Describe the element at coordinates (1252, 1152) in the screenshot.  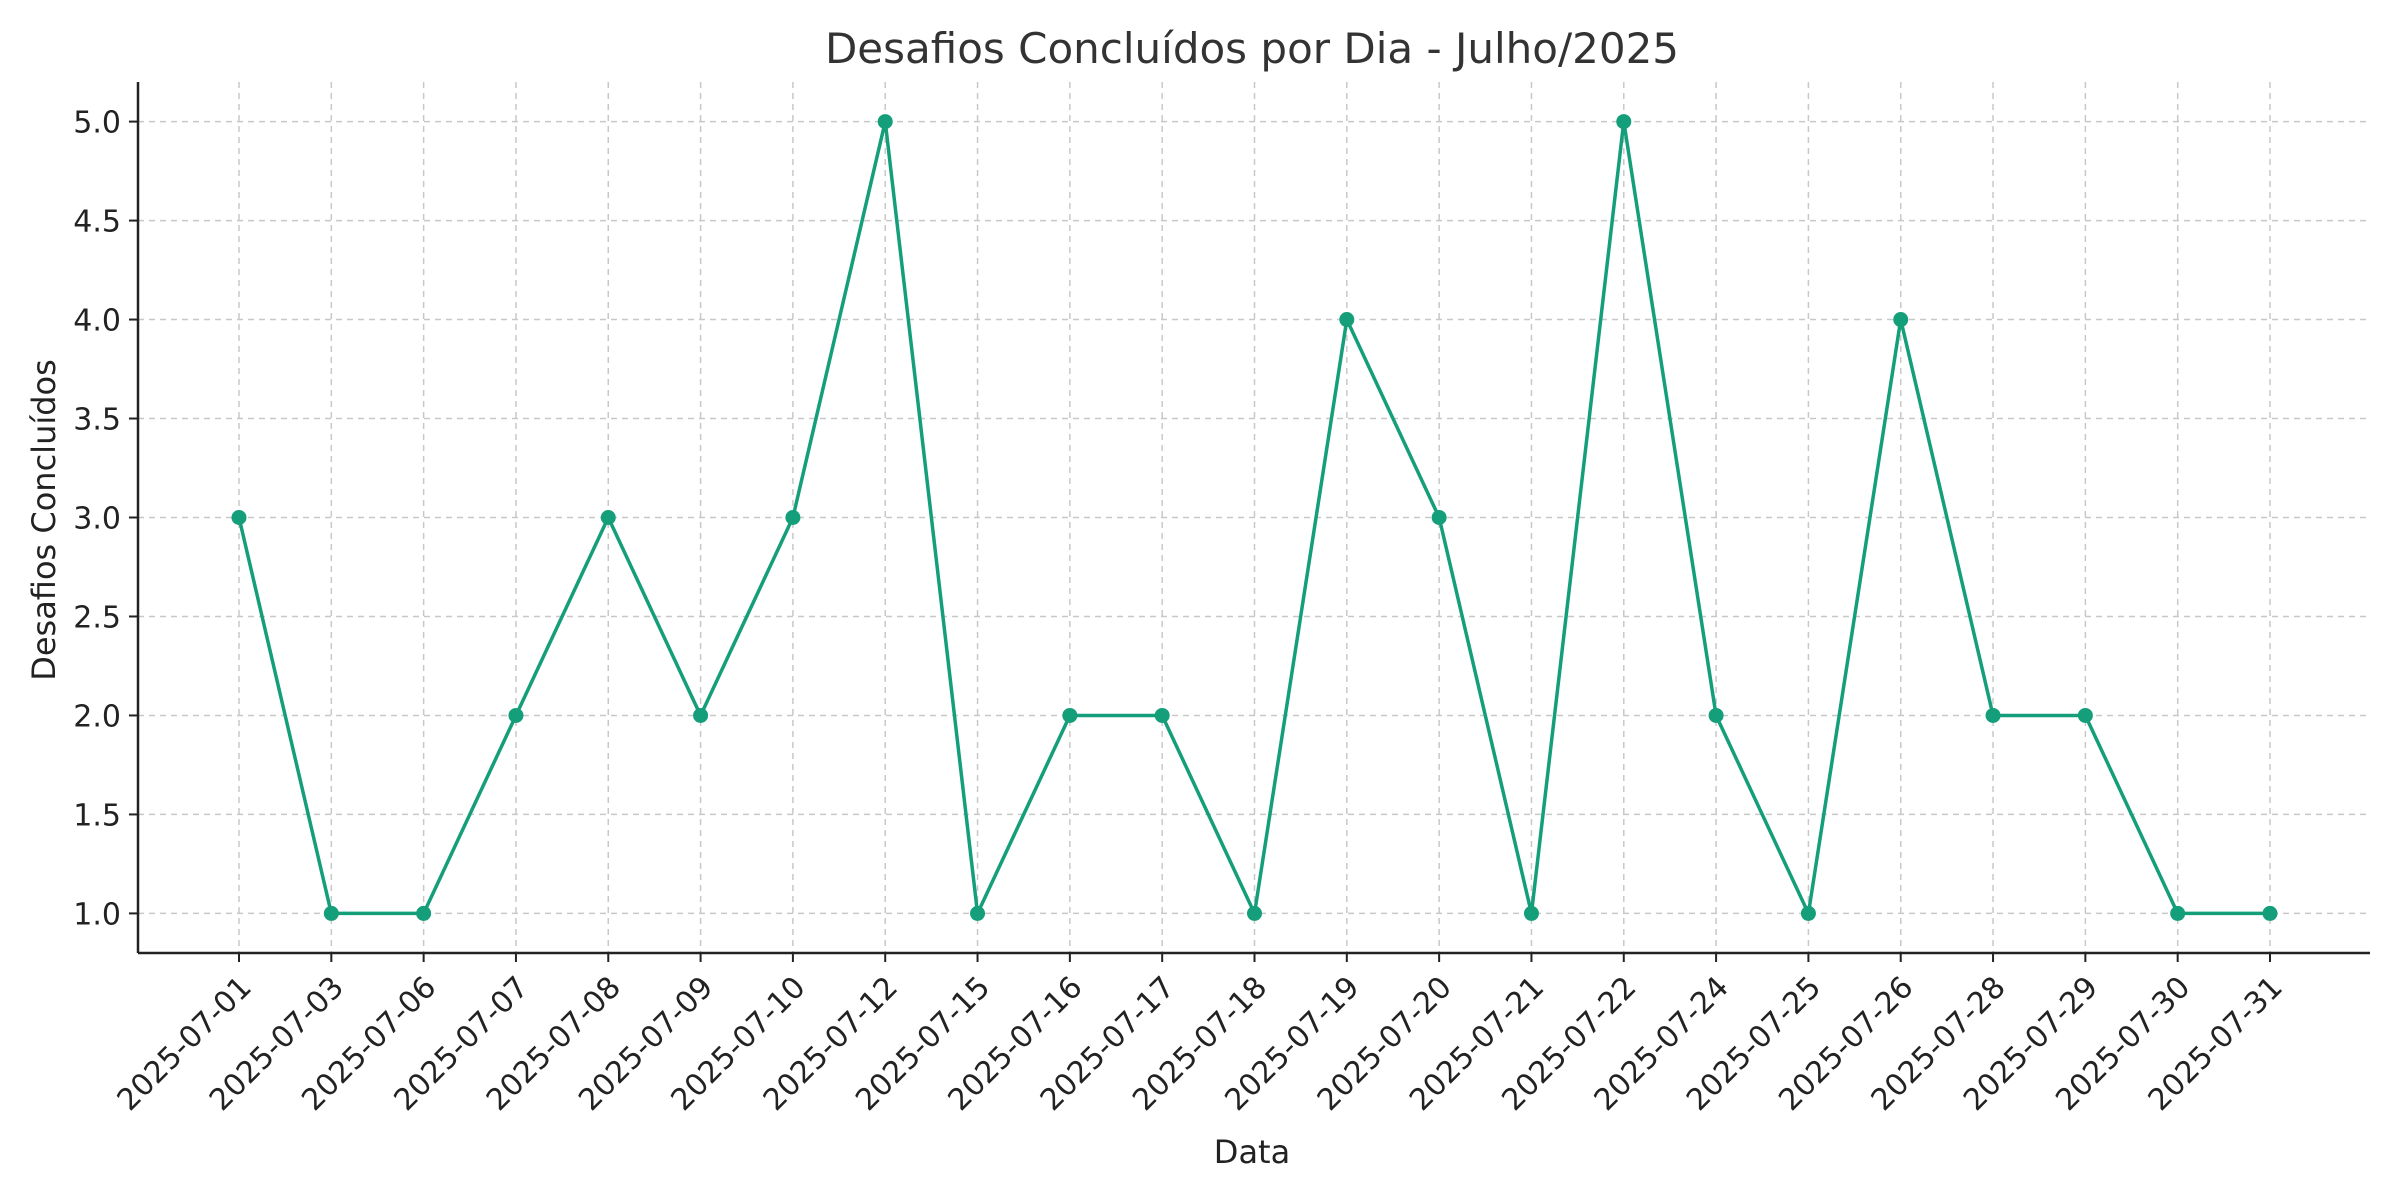
I see `x-axis-label: Data` at that location.